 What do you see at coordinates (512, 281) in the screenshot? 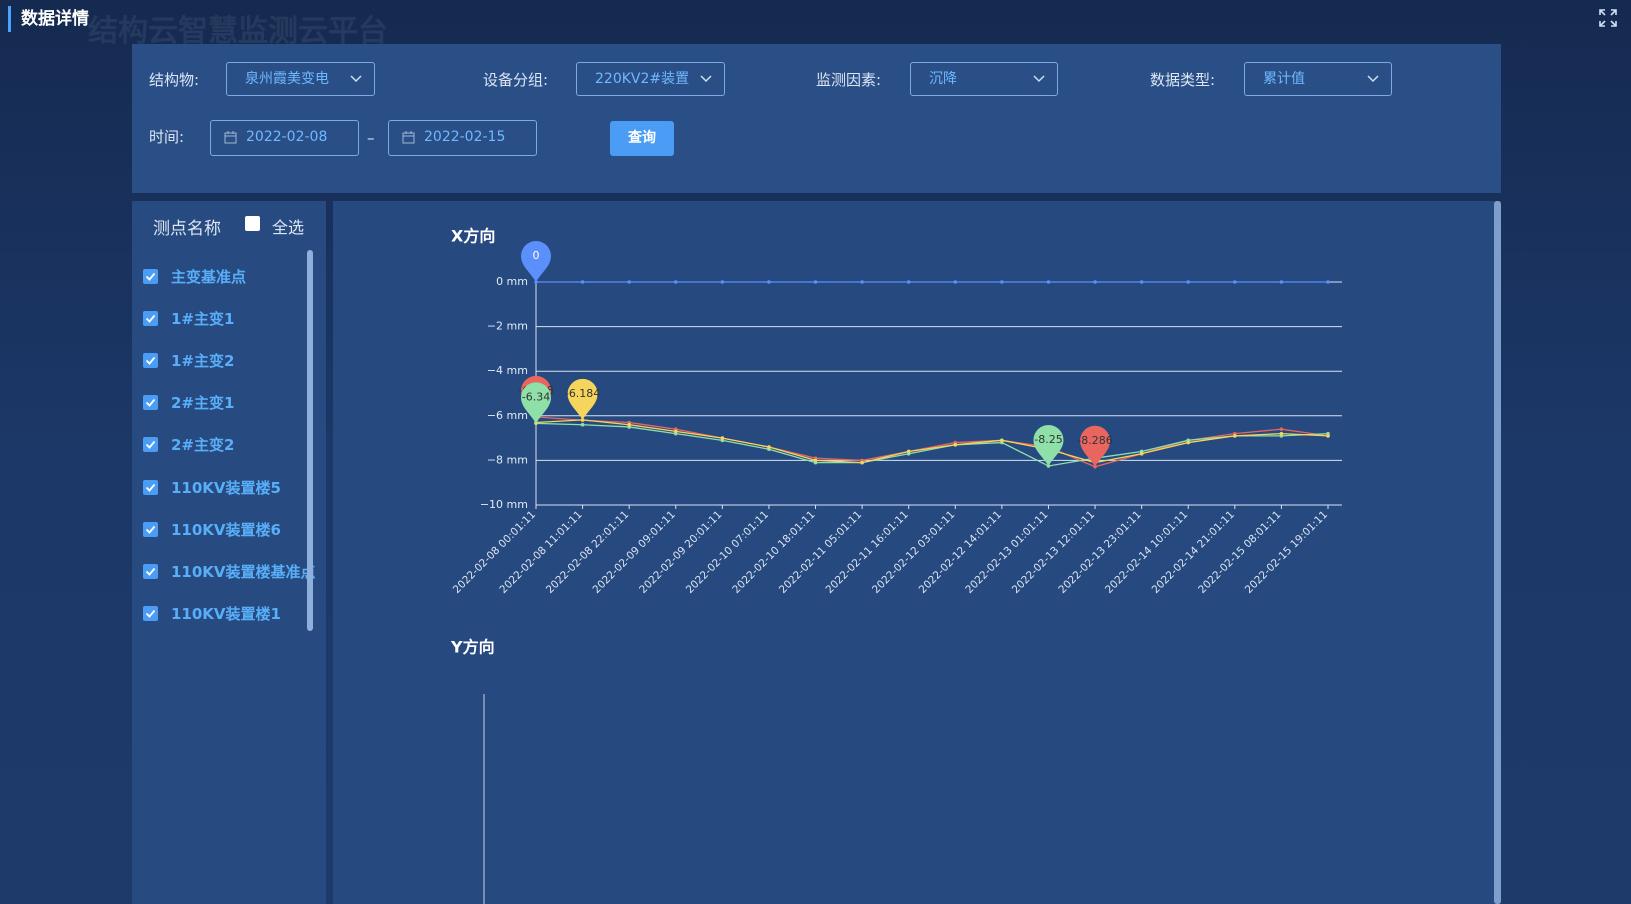
I see `y-tick-label: 0 mm` at bounding box center [512, 281].